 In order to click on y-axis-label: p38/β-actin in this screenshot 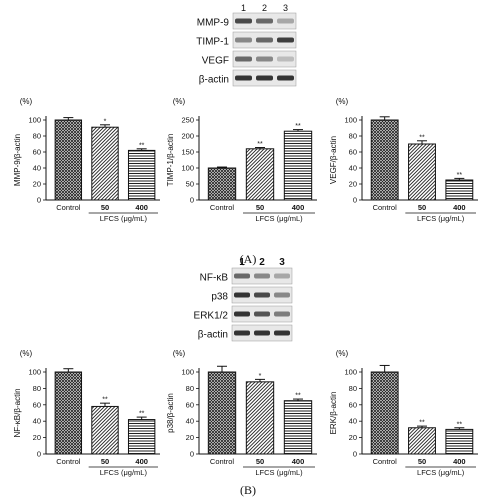, I will do `click(170, 413)`.